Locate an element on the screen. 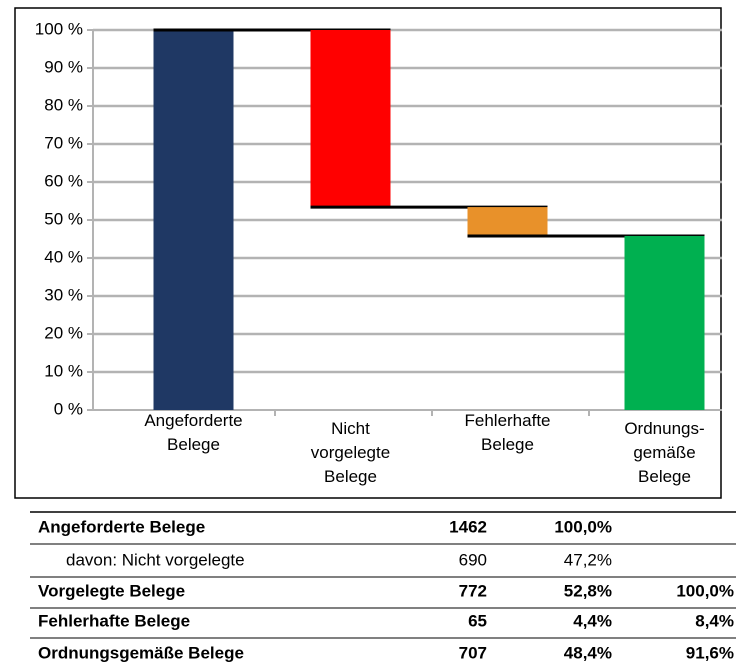 The width and height of the screenshot is (736, 668). y-tick-label: 90 % is located at coordinates (63, 66).